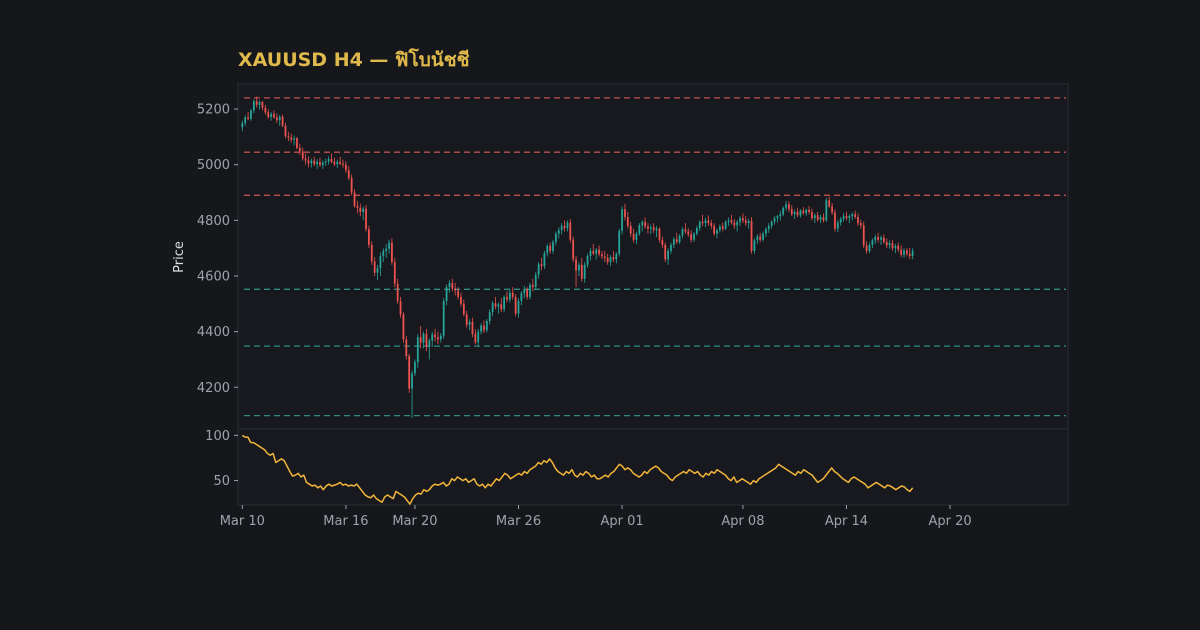 The width and height of the screenshot is (1200, 630). I want to click on time-tick-label: Mar 10, so click(242, 521).